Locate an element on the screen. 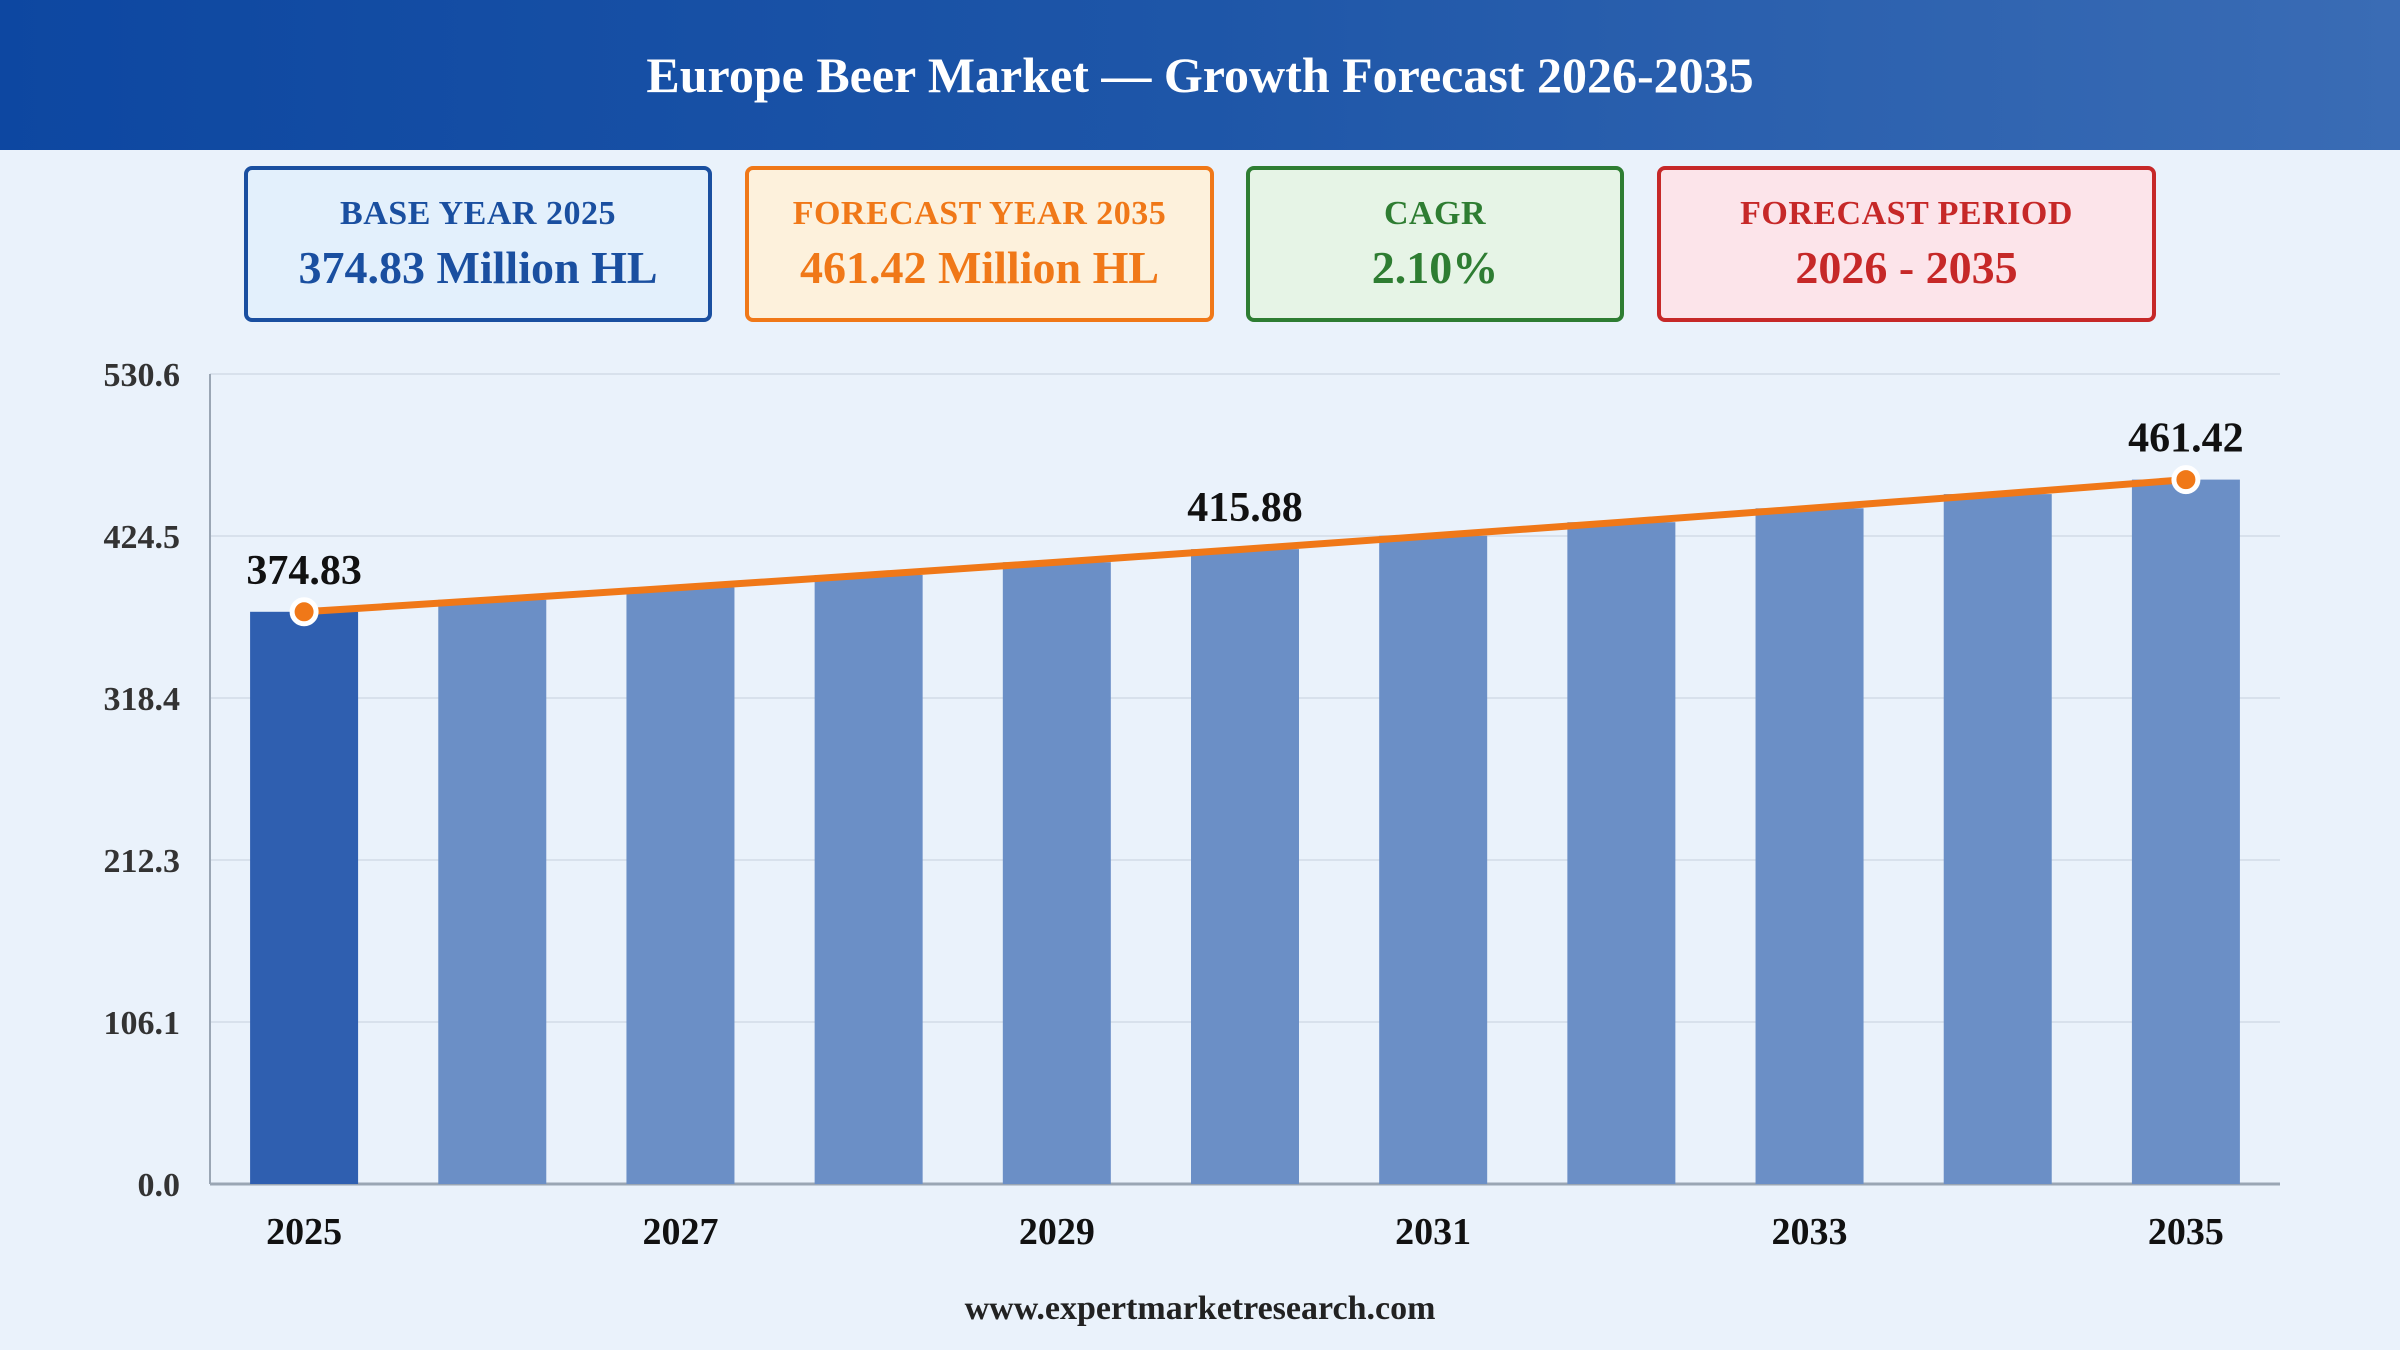 The width and height of the screenshot is (2400, 1350). forecast-year-card: FORECAST YEAR 2035 461.42 Million HL is located at coordinates (979, 244).